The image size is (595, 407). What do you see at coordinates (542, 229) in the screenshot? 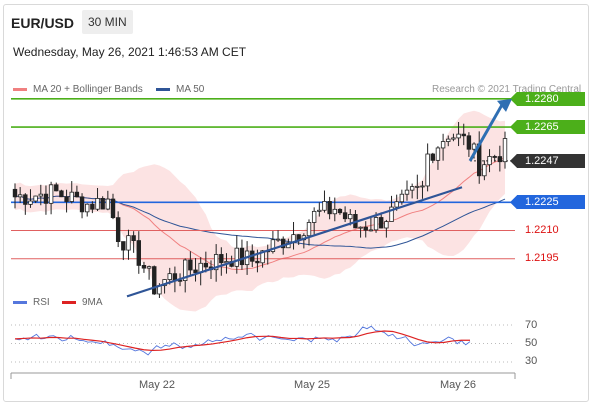
I see `level-label-minor-support-1: 1.2210` at bounding box center [542, 229].